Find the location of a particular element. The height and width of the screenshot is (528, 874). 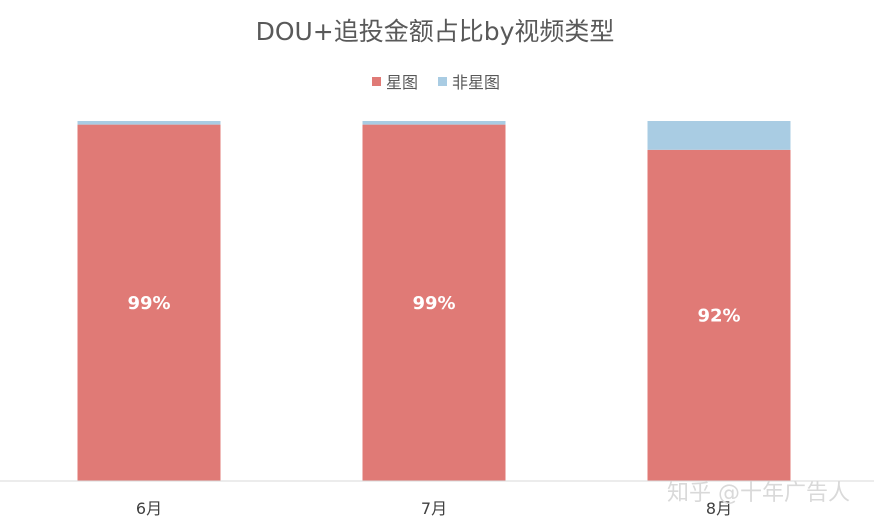

x-axis-ticks: 6月 7月 8月 is located at coordinates (434, 508).